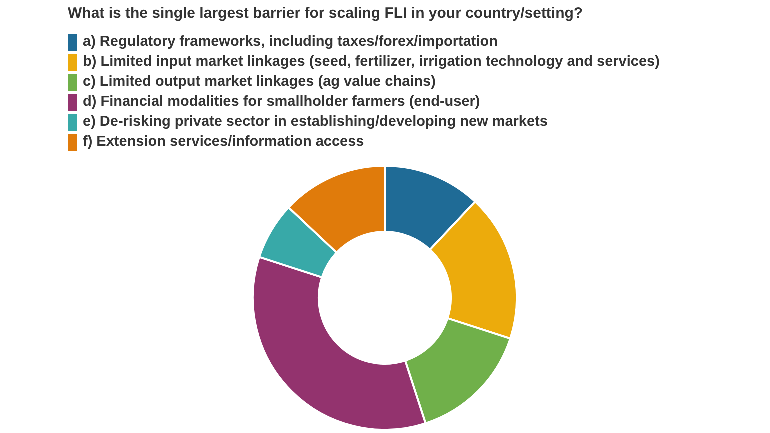  I want to click on legend-label: f) Extension services/information access, so click(223, 142).